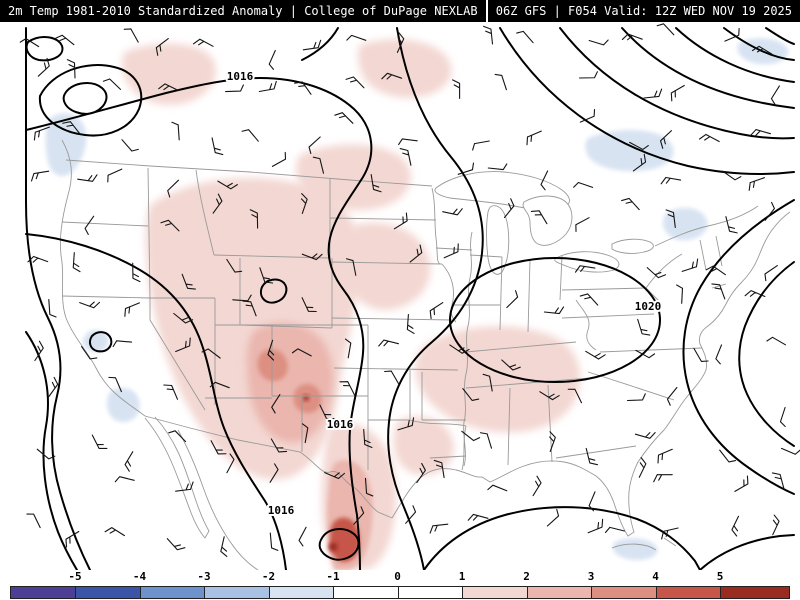 Image resolution: width=800 pixels, height=600 pixels. I want to click on colorbar-tick-label: -4, so click(139, 576).